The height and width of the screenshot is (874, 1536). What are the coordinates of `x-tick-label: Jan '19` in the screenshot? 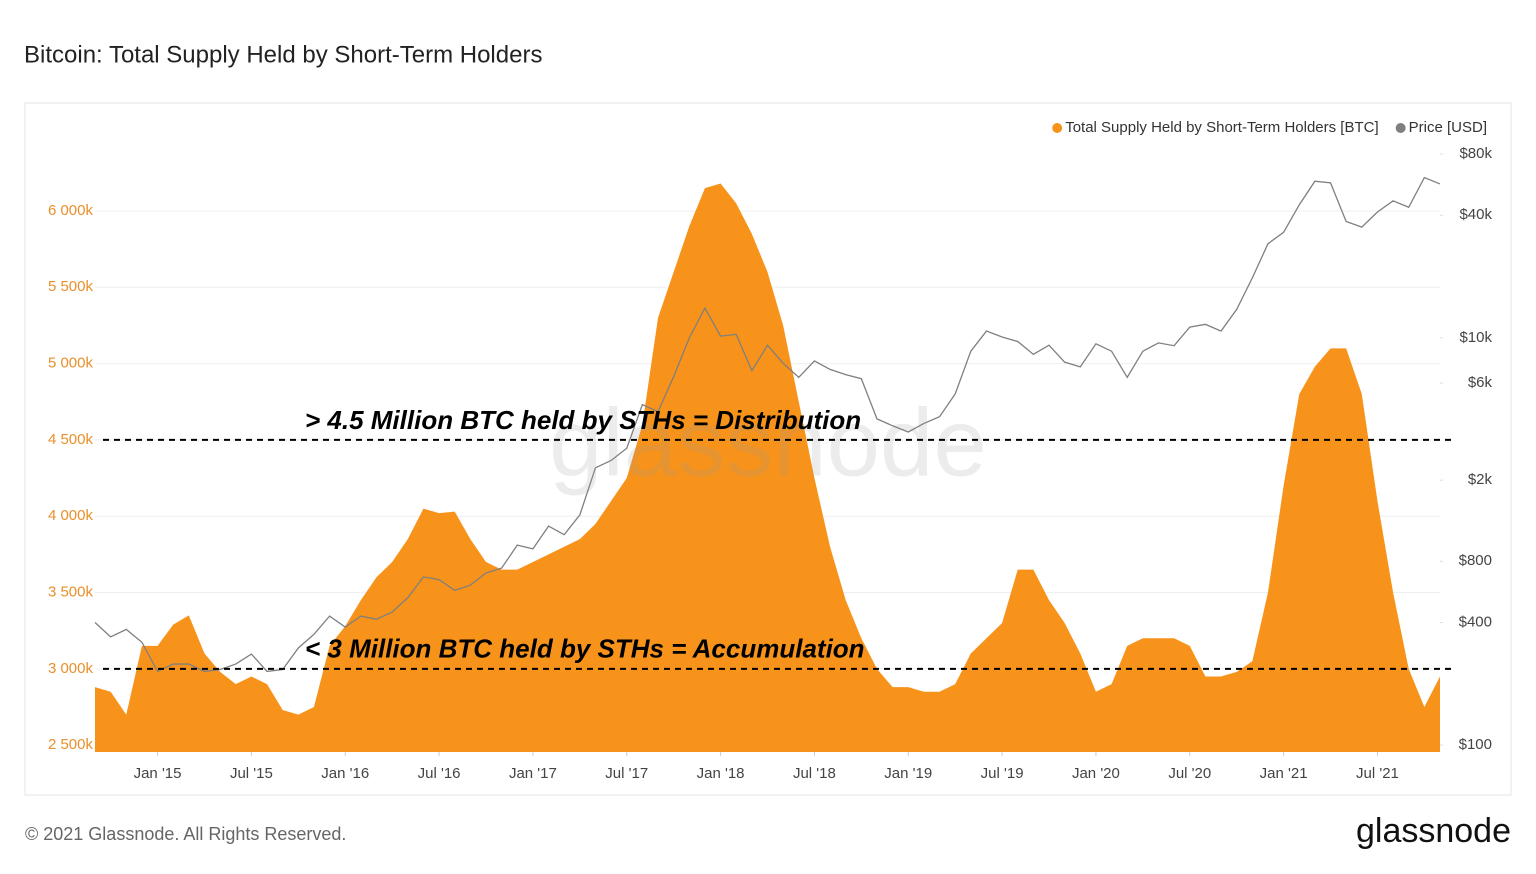 It's located at (908, 773).